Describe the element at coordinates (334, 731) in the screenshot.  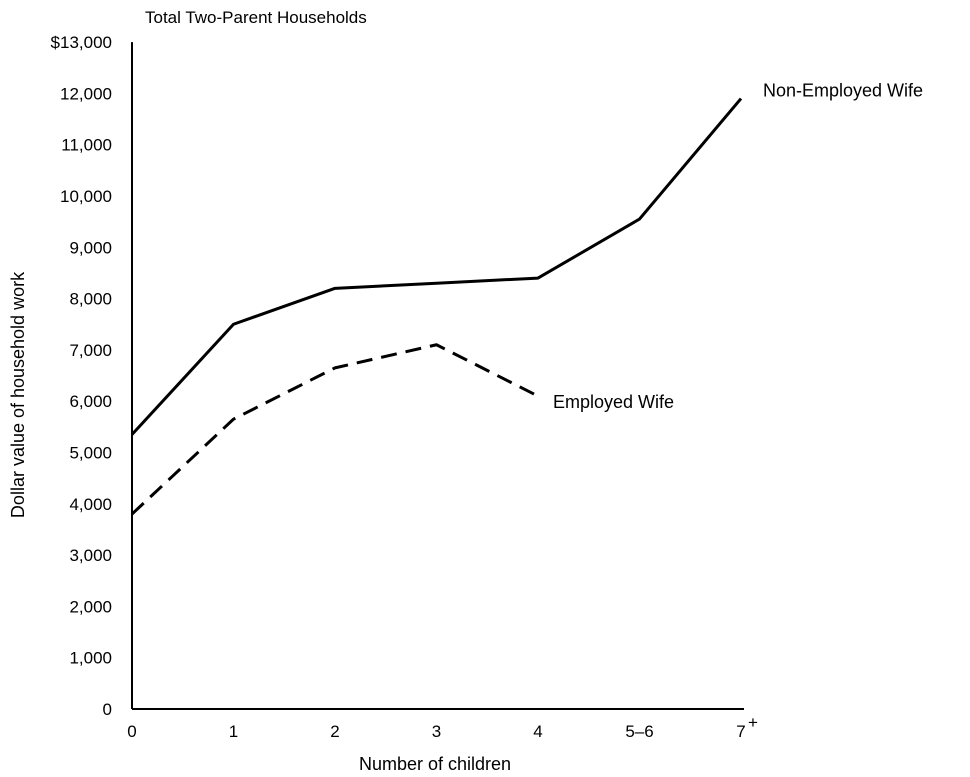
I see `x-tick-label: 2` at that location.